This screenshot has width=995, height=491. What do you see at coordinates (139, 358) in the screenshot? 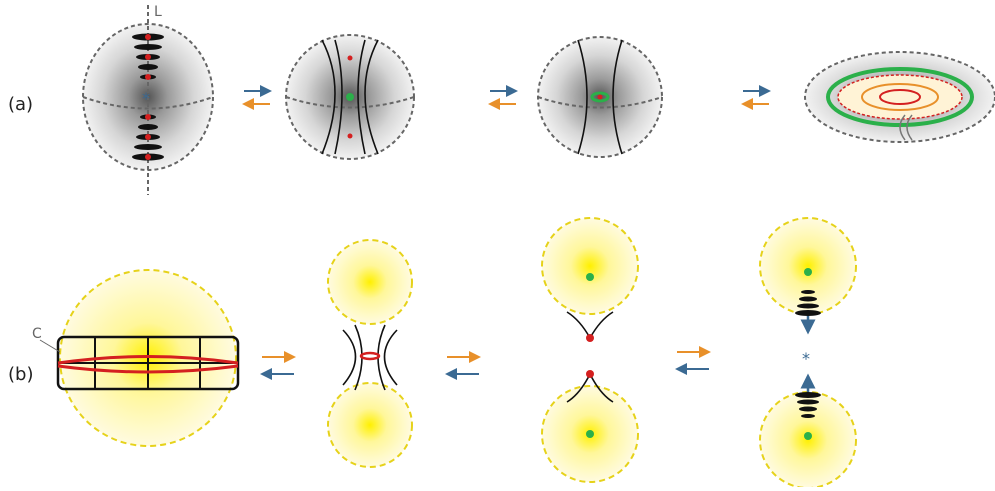
I see `figure-b1` at bounding box center [139, 358].